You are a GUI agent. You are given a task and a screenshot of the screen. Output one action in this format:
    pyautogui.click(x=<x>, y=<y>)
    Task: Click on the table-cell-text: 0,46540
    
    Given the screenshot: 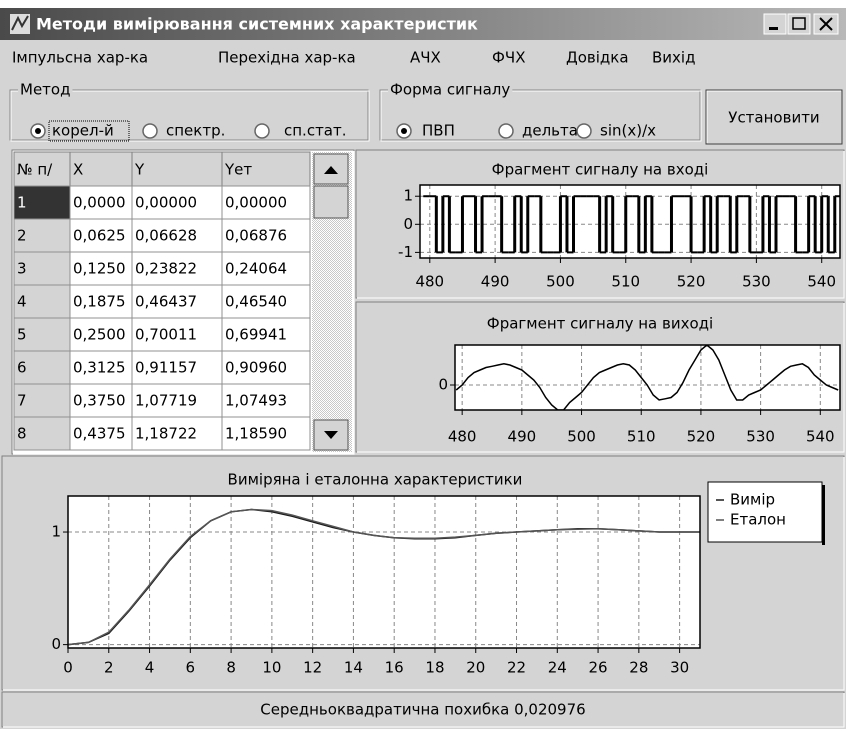 What is the action you would take?
    pyautogui.click(x=256, y=302)
    